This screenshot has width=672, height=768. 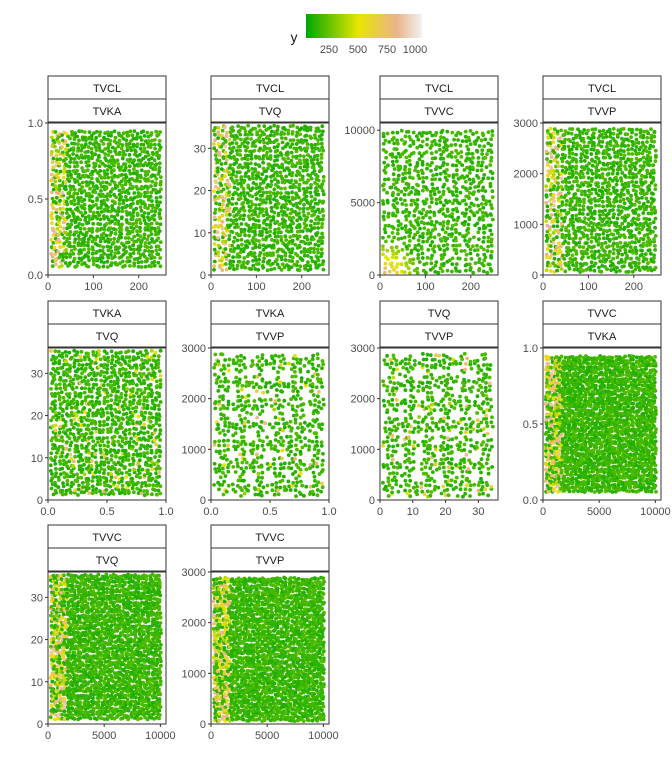 I want to click on scatter-points, so click(x=105, y=423).